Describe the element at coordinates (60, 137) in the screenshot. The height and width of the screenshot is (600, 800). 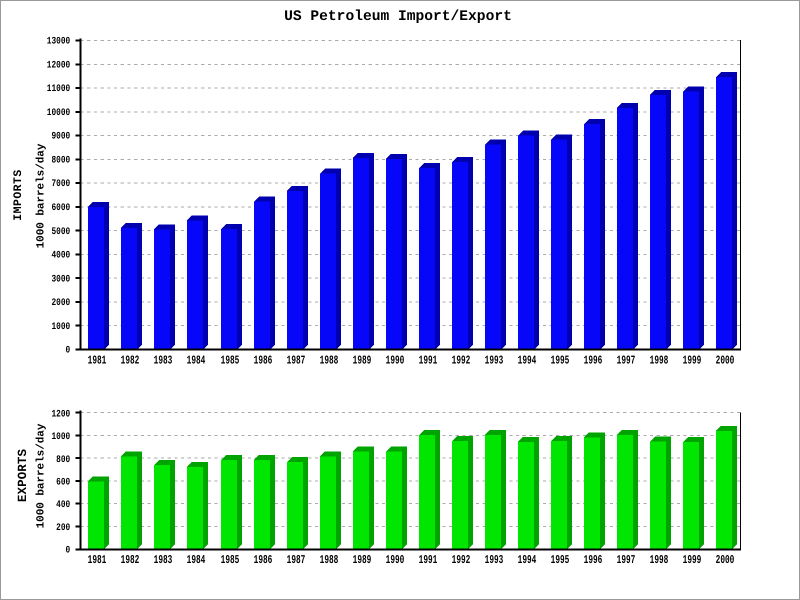
I see `svg-text: 9000` at that location.